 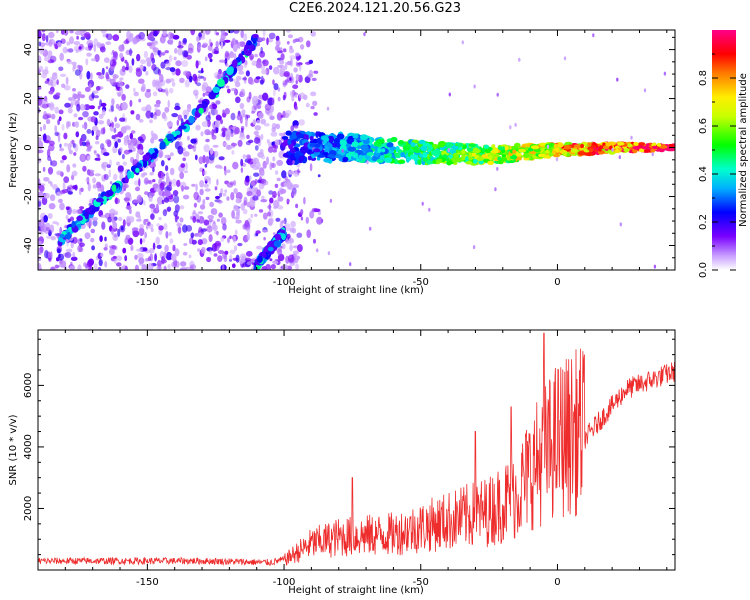 I want to click on chart-title: C2E6.2024.121.20.56.G23, so click(x=375, y=8).